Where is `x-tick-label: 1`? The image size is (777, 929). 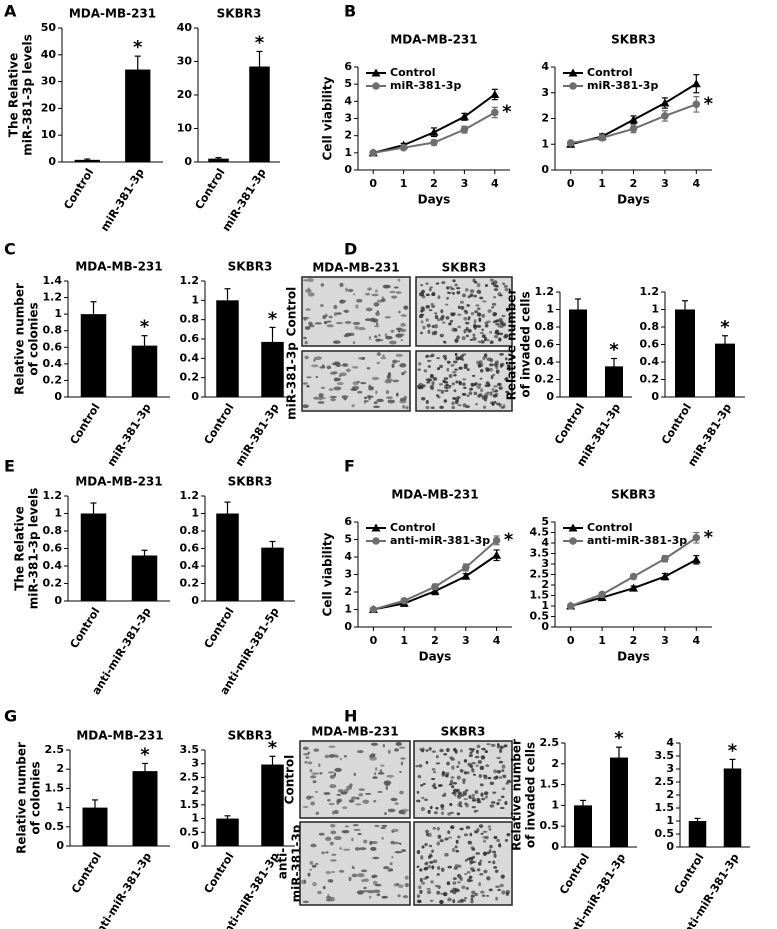 x-tick-label: 1 is located at coordinates (404, 640).